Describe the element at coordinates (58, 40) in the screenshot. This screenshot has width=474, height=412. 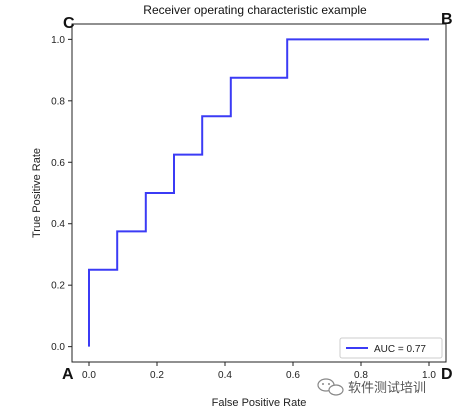
I see `y-tick-label: 1.0` at that location.